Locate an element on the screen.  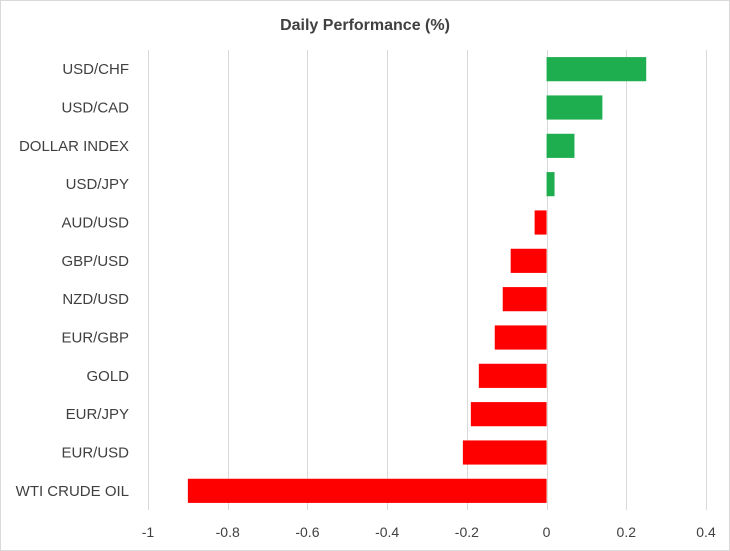
category-label: USD/JPY is located at coordinates (97, 184).